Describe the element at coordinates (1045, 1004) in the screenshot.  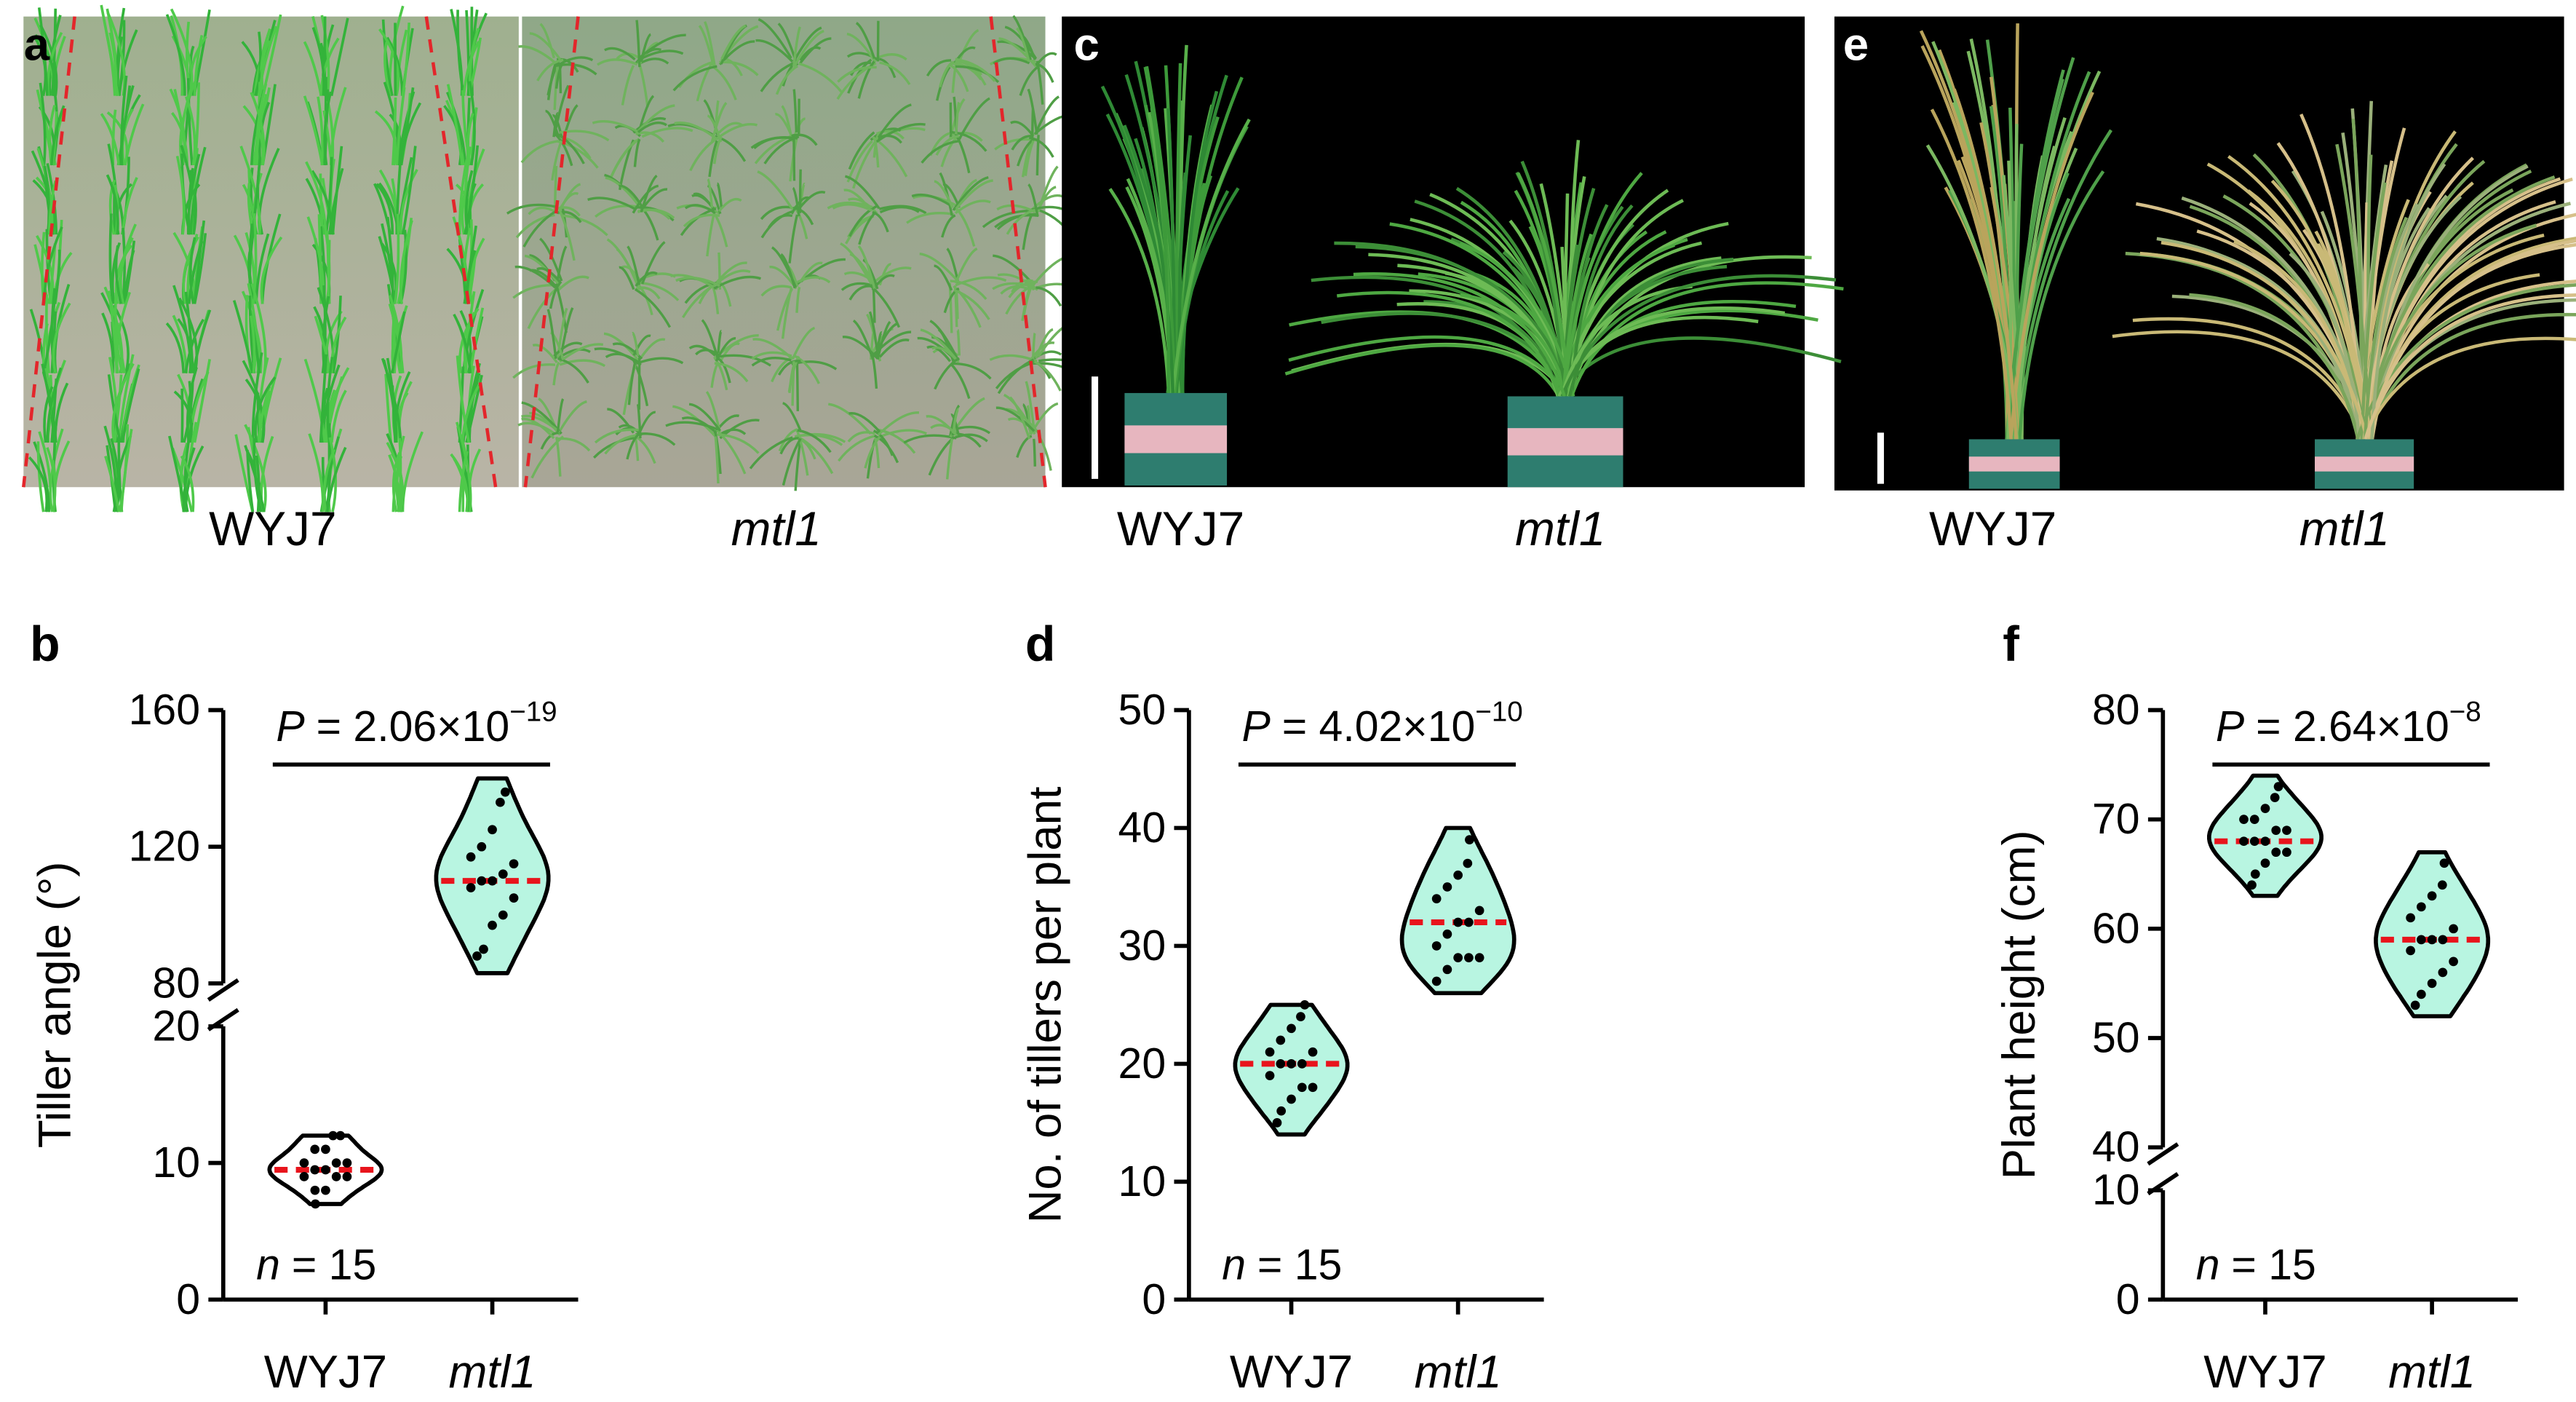
I see `y-axis-label: No. of tillers per plant` at that location.